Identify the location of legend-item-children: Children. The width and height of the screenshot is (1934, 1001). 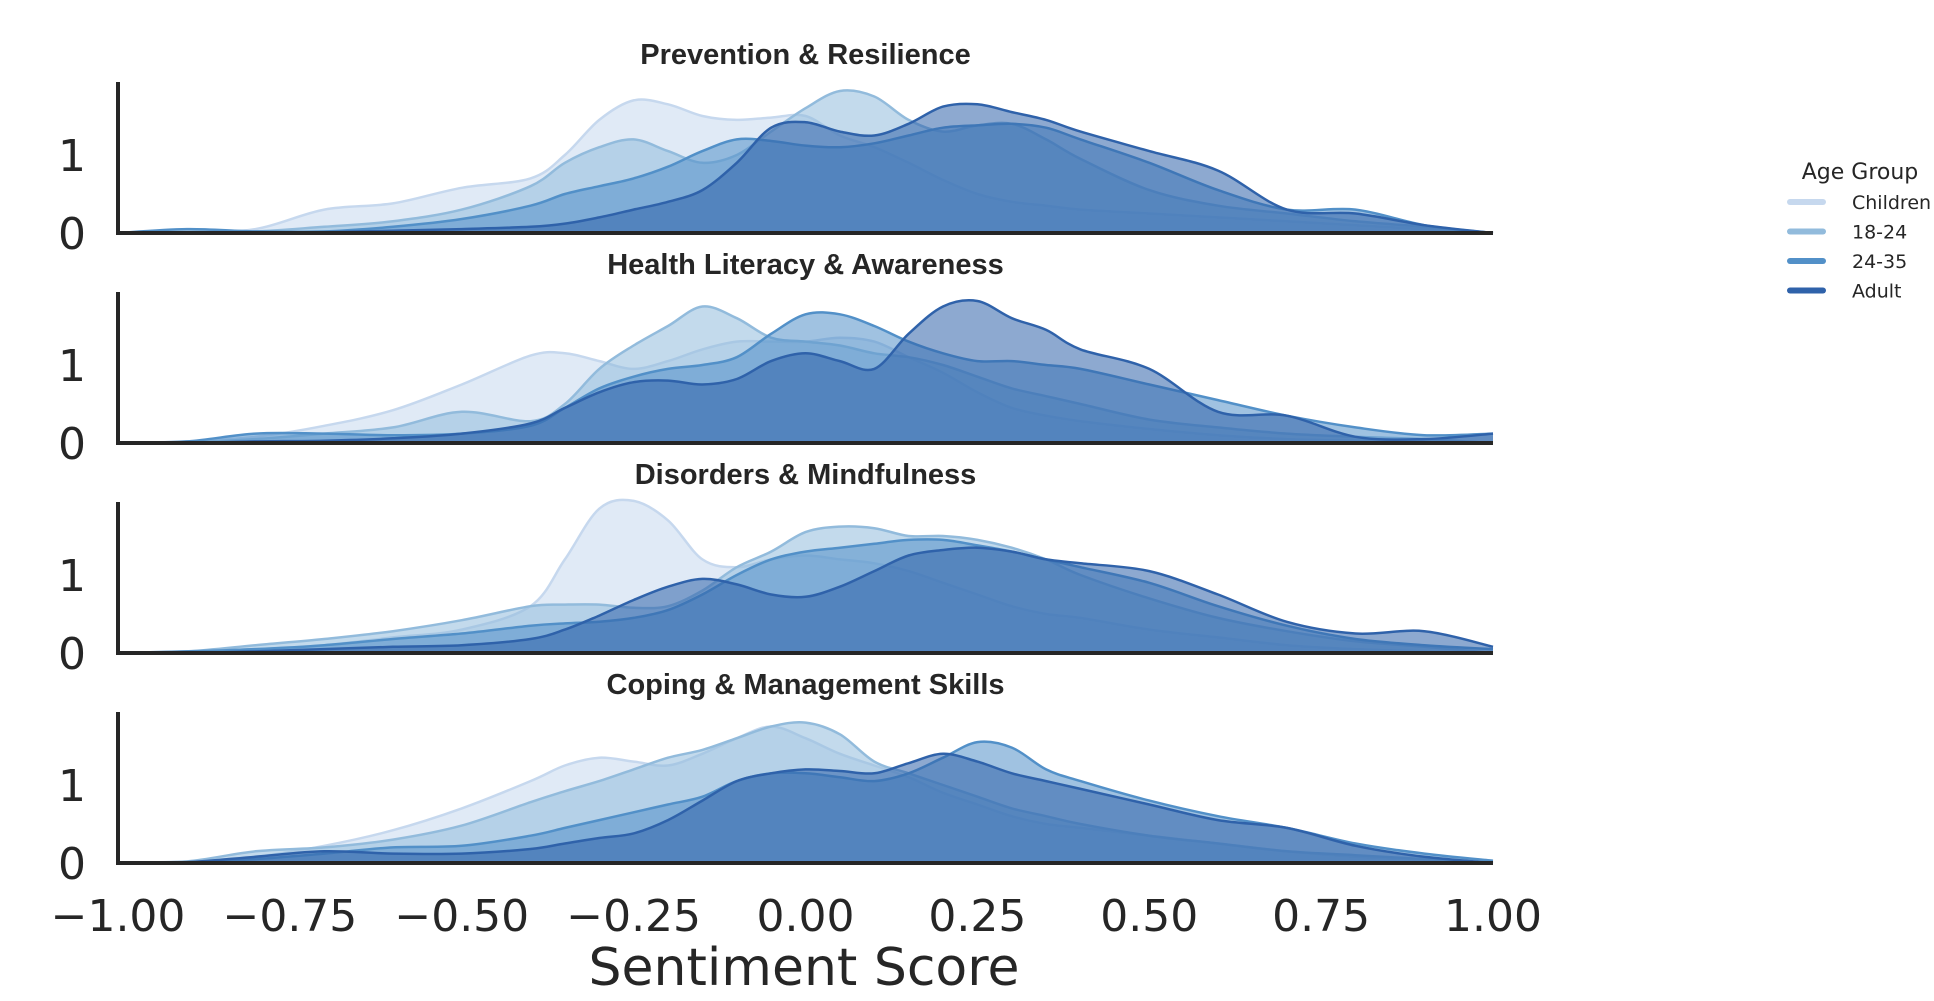
(1859, 203).